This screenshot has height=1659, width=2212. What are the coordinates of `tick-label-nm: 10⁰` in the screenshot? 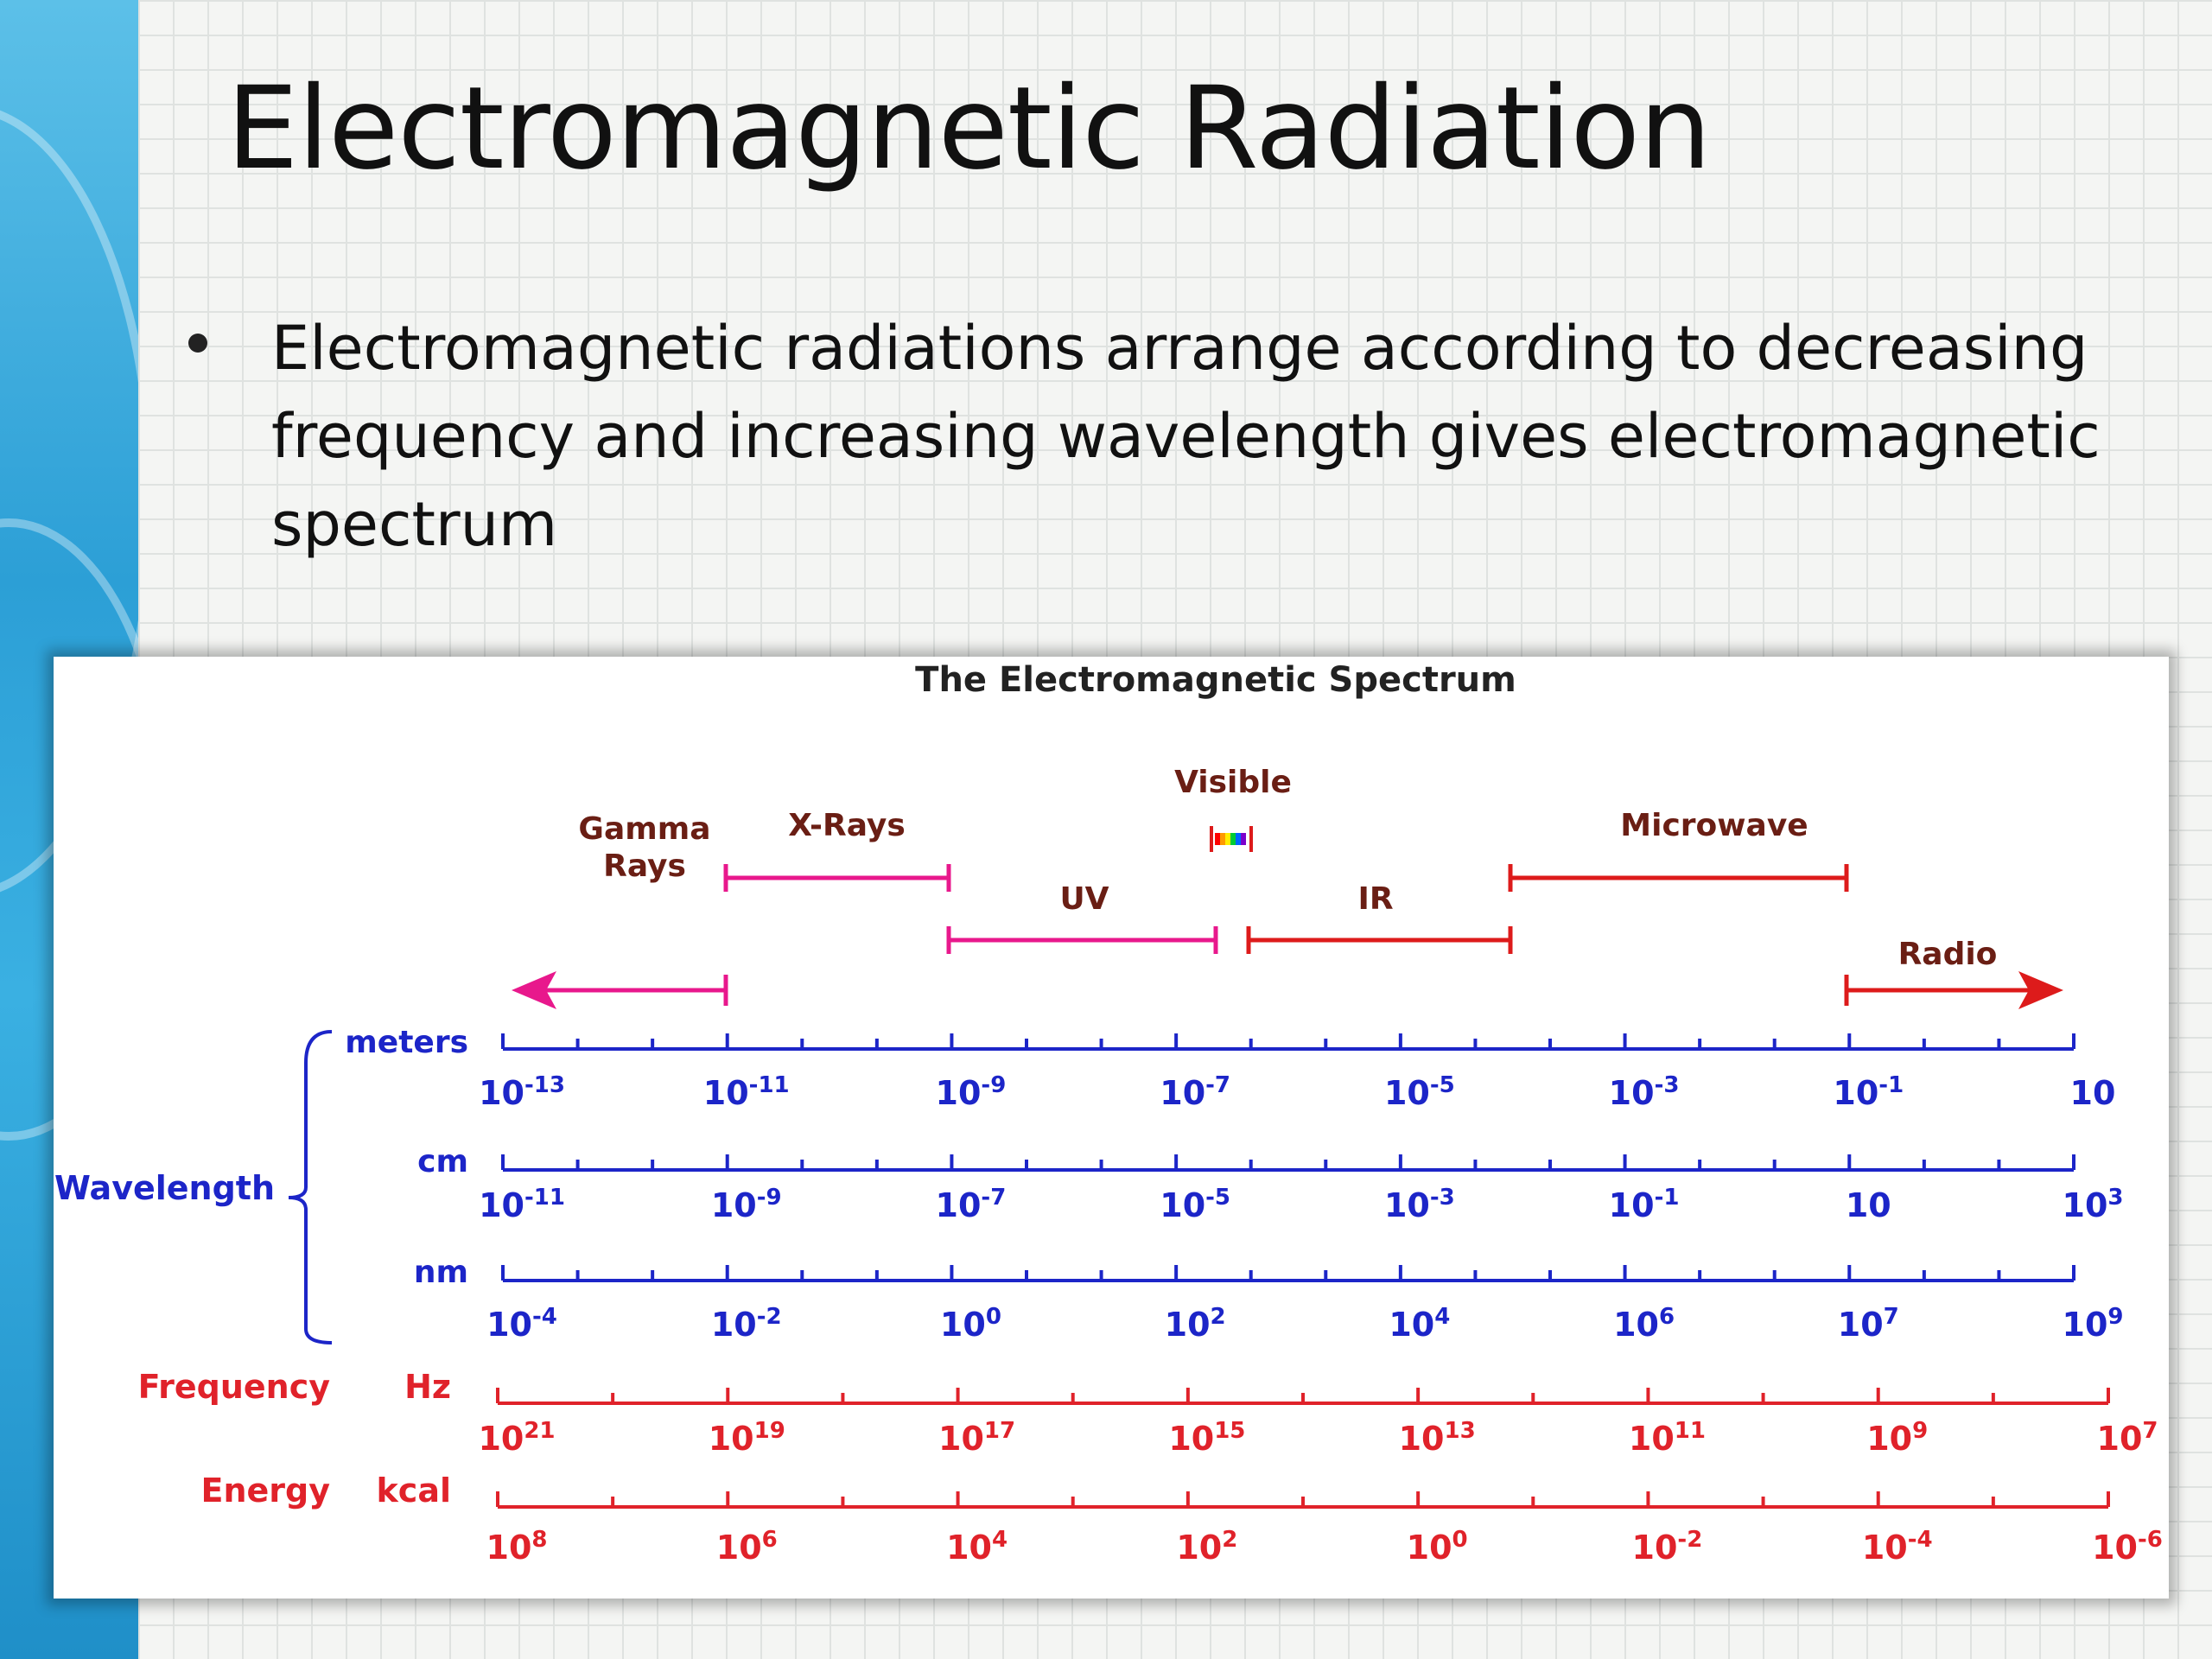 It's located at (970, 1324).